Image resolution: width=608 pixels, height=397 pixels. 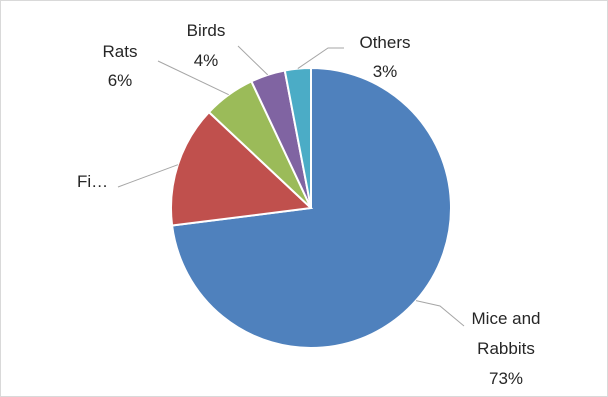 I want to click on slice-percent-birds: 4%, so click(x=206, y=60).